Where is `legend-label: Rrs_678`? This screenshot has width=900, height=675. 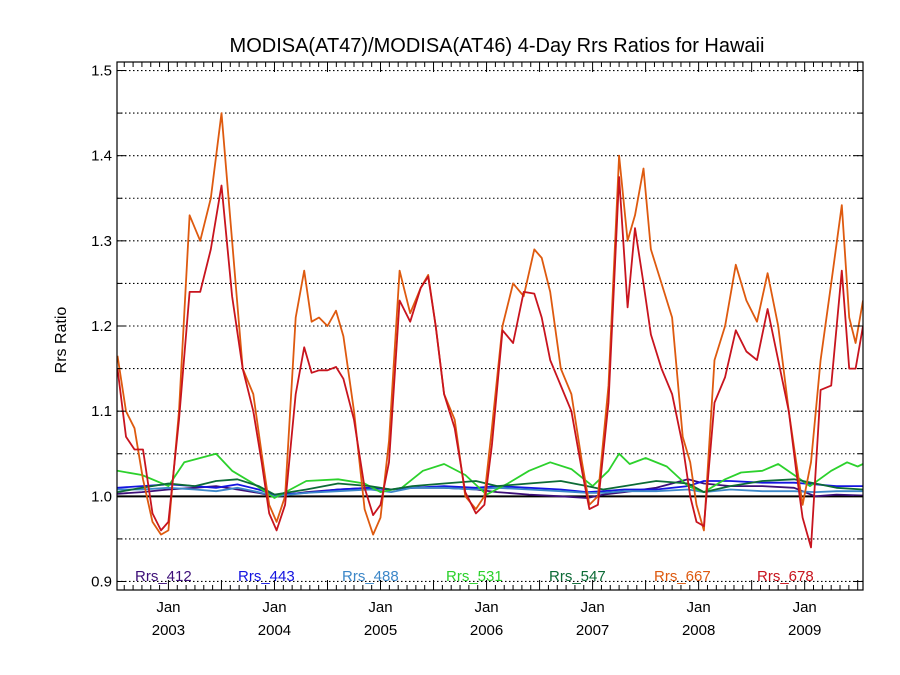 legend-label: Rrs_678 is located at coordinates (785, 576).